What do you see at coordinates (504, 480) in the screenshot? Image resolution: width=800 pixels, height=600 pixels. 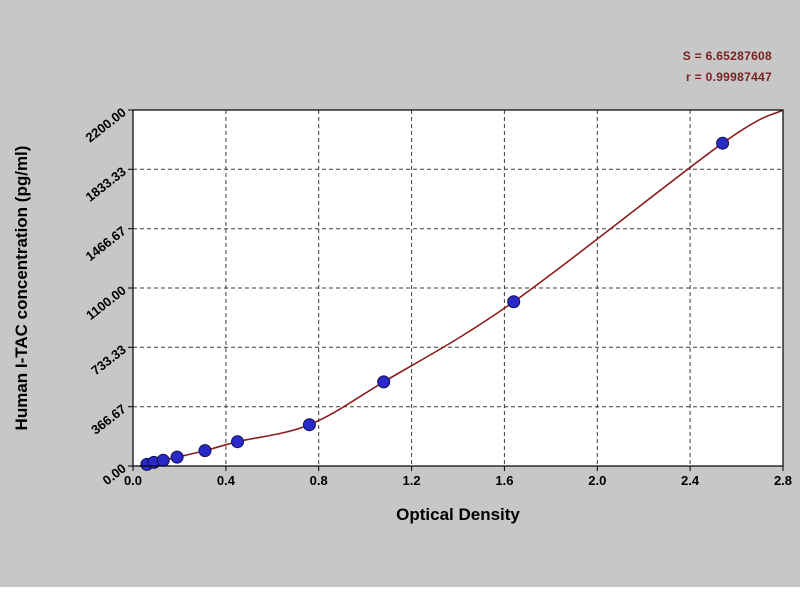 I see `x-tick-label: 1.6` at bounding box center [504, 480].